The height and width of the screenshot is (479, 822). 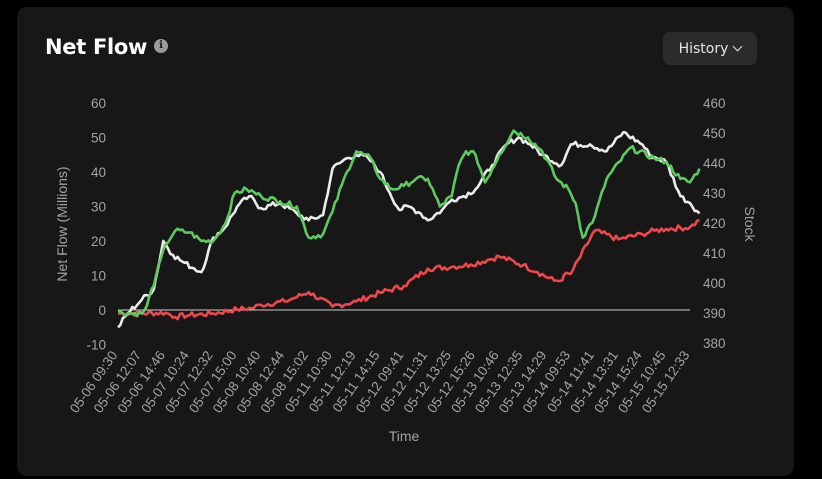 What do you see at coordinates (703, 48) in the screenshot?
I see `history-button-label: History` at bounding box center [703, 48].